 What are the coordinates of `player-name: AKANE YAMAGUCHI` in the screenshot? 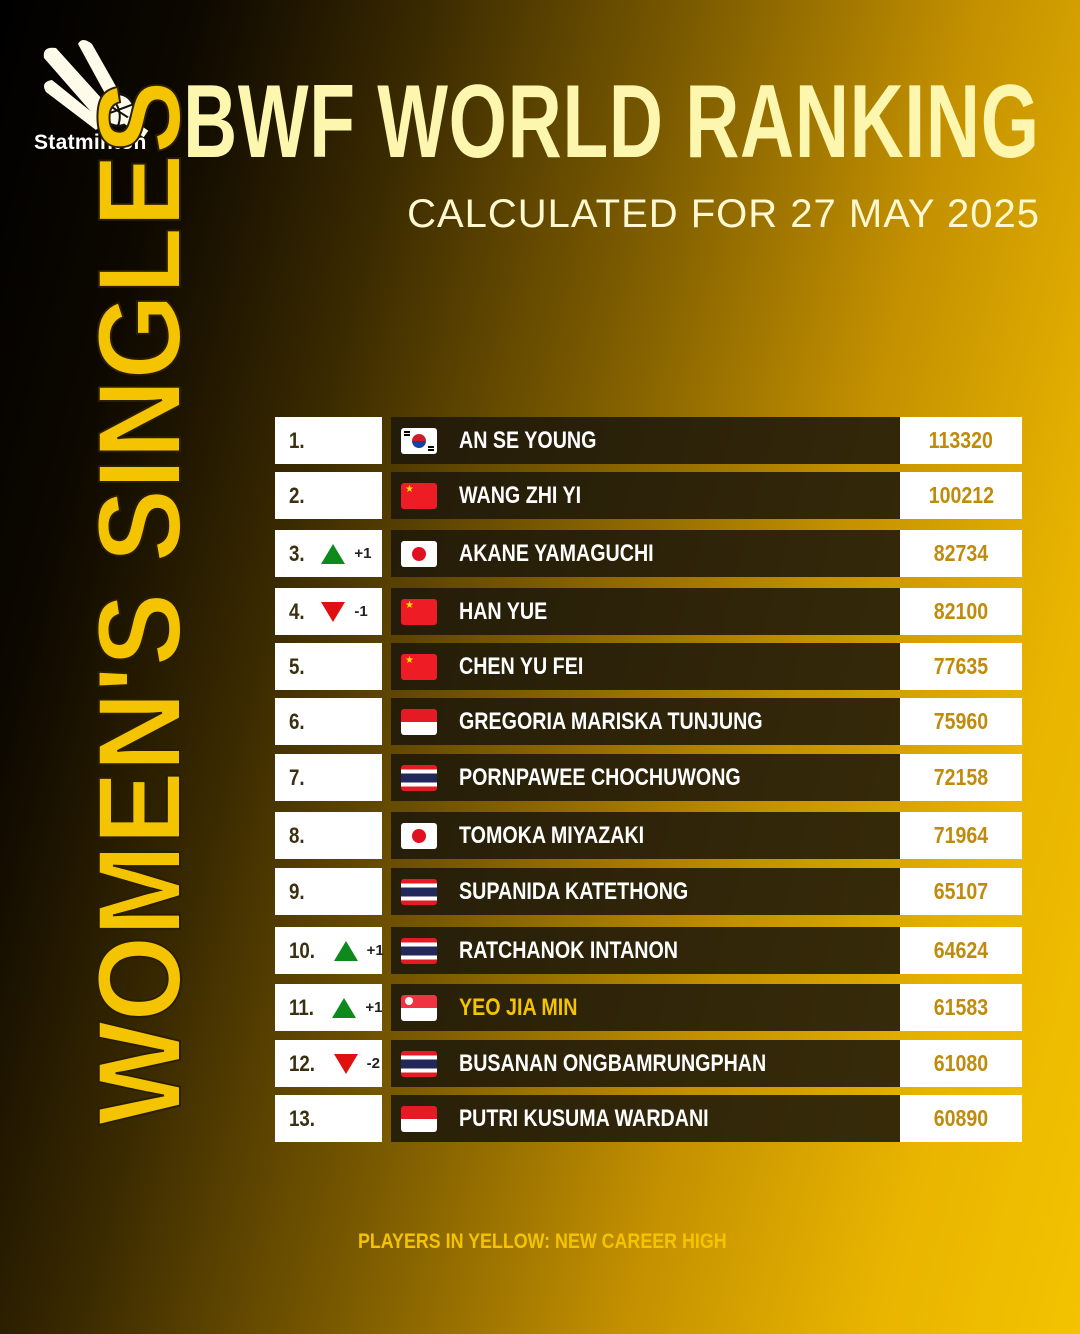 It's located at (556, 553).